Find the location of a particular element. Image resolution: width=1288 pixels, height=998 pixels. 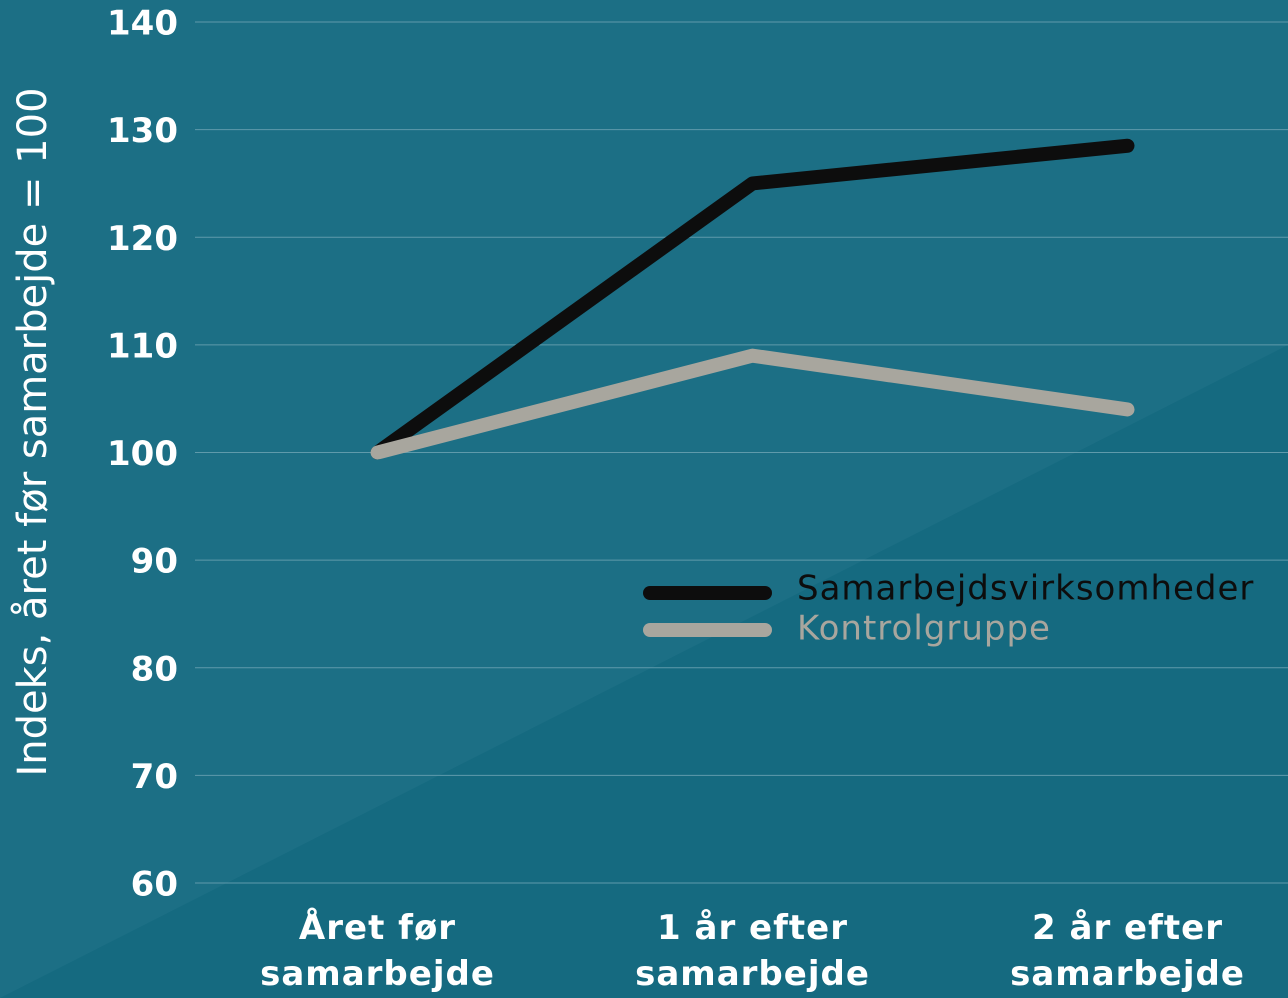

y-tick-label: 70 is located at coordinates (154, 777).